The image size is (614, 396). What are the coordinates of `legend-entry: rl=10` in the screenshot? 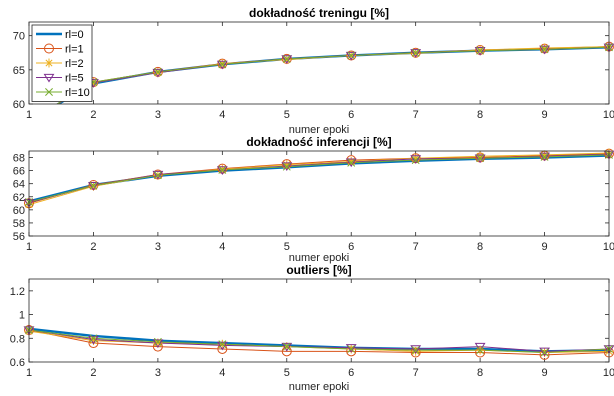 It's located at (77, 93).